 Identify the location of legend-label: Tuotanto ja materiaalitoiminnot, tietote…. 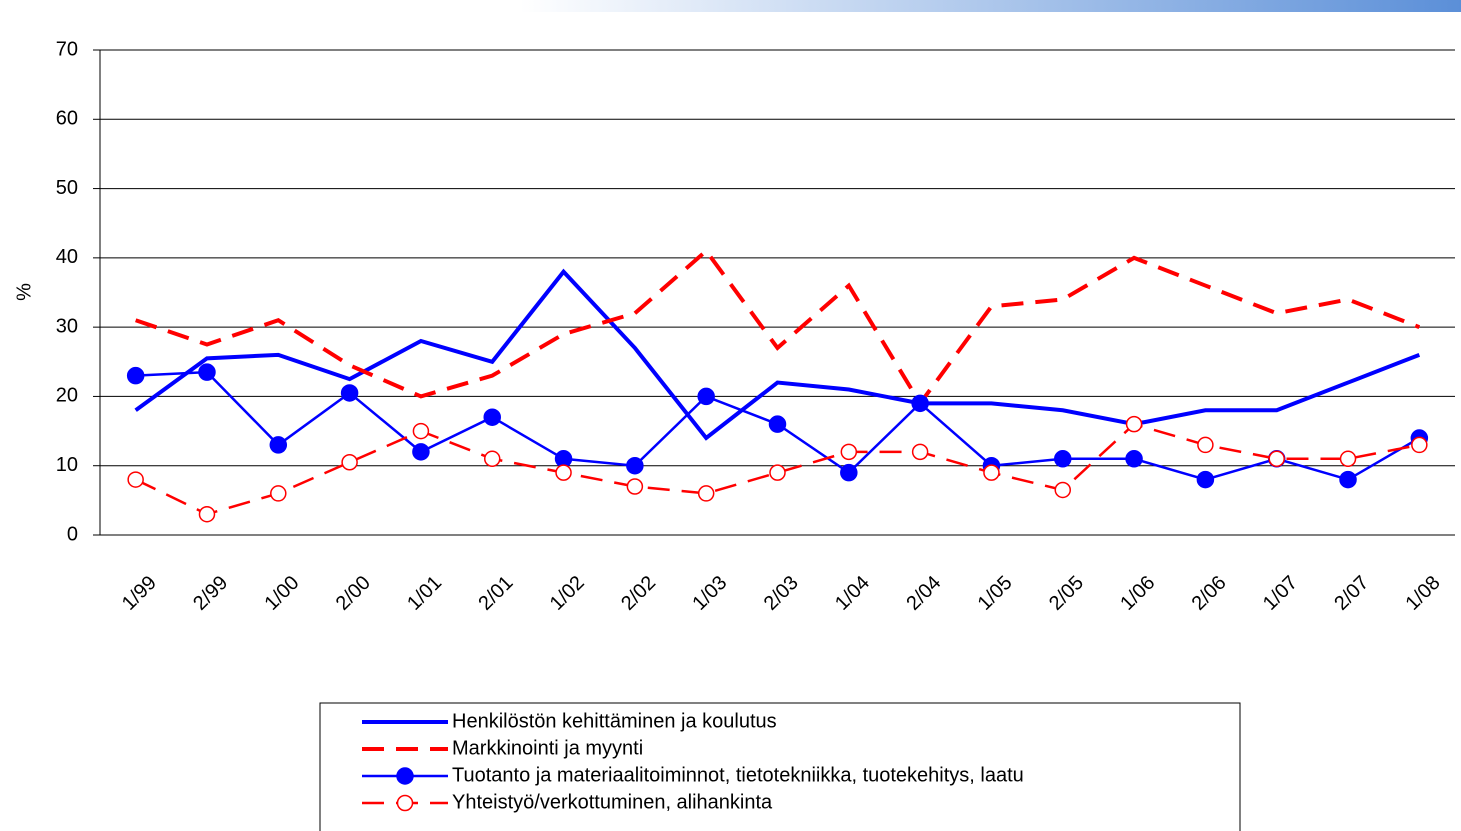
(738, 775).